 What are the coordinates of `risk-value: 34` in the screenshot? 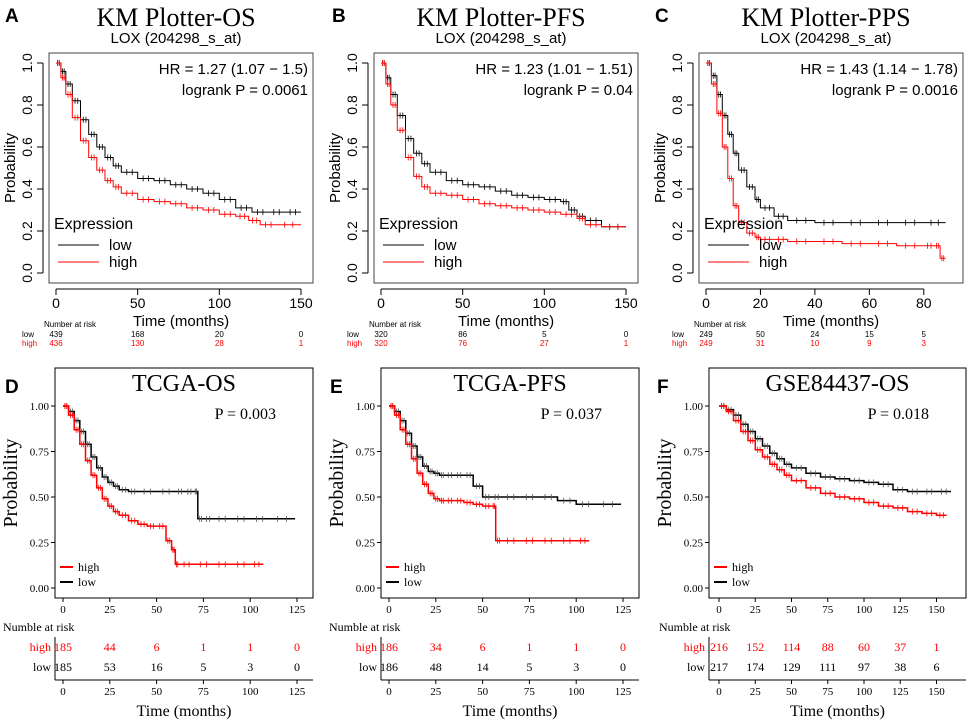 It's located at (436, 647).